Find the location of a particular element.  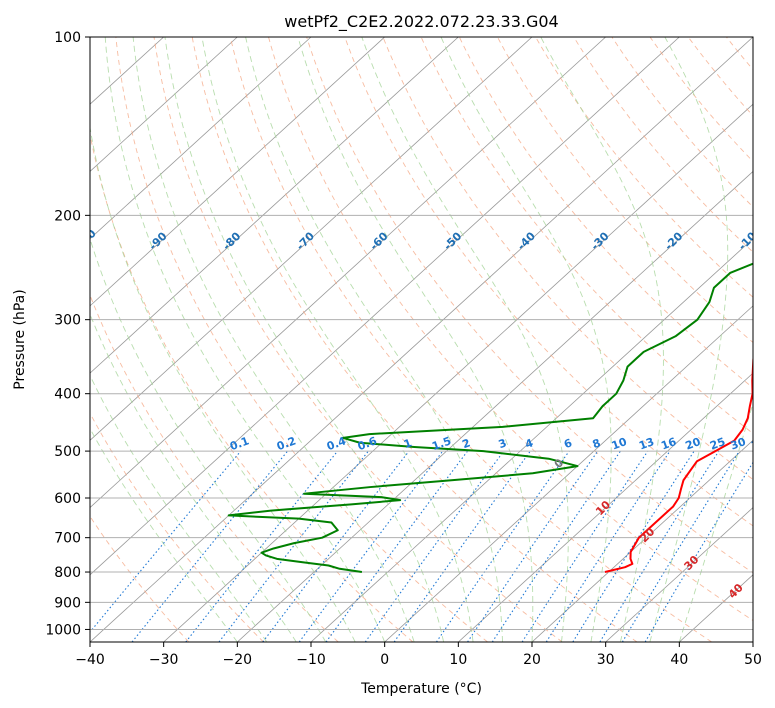

mixing-ratio-label: 8 is located at coordinates (597, 443).